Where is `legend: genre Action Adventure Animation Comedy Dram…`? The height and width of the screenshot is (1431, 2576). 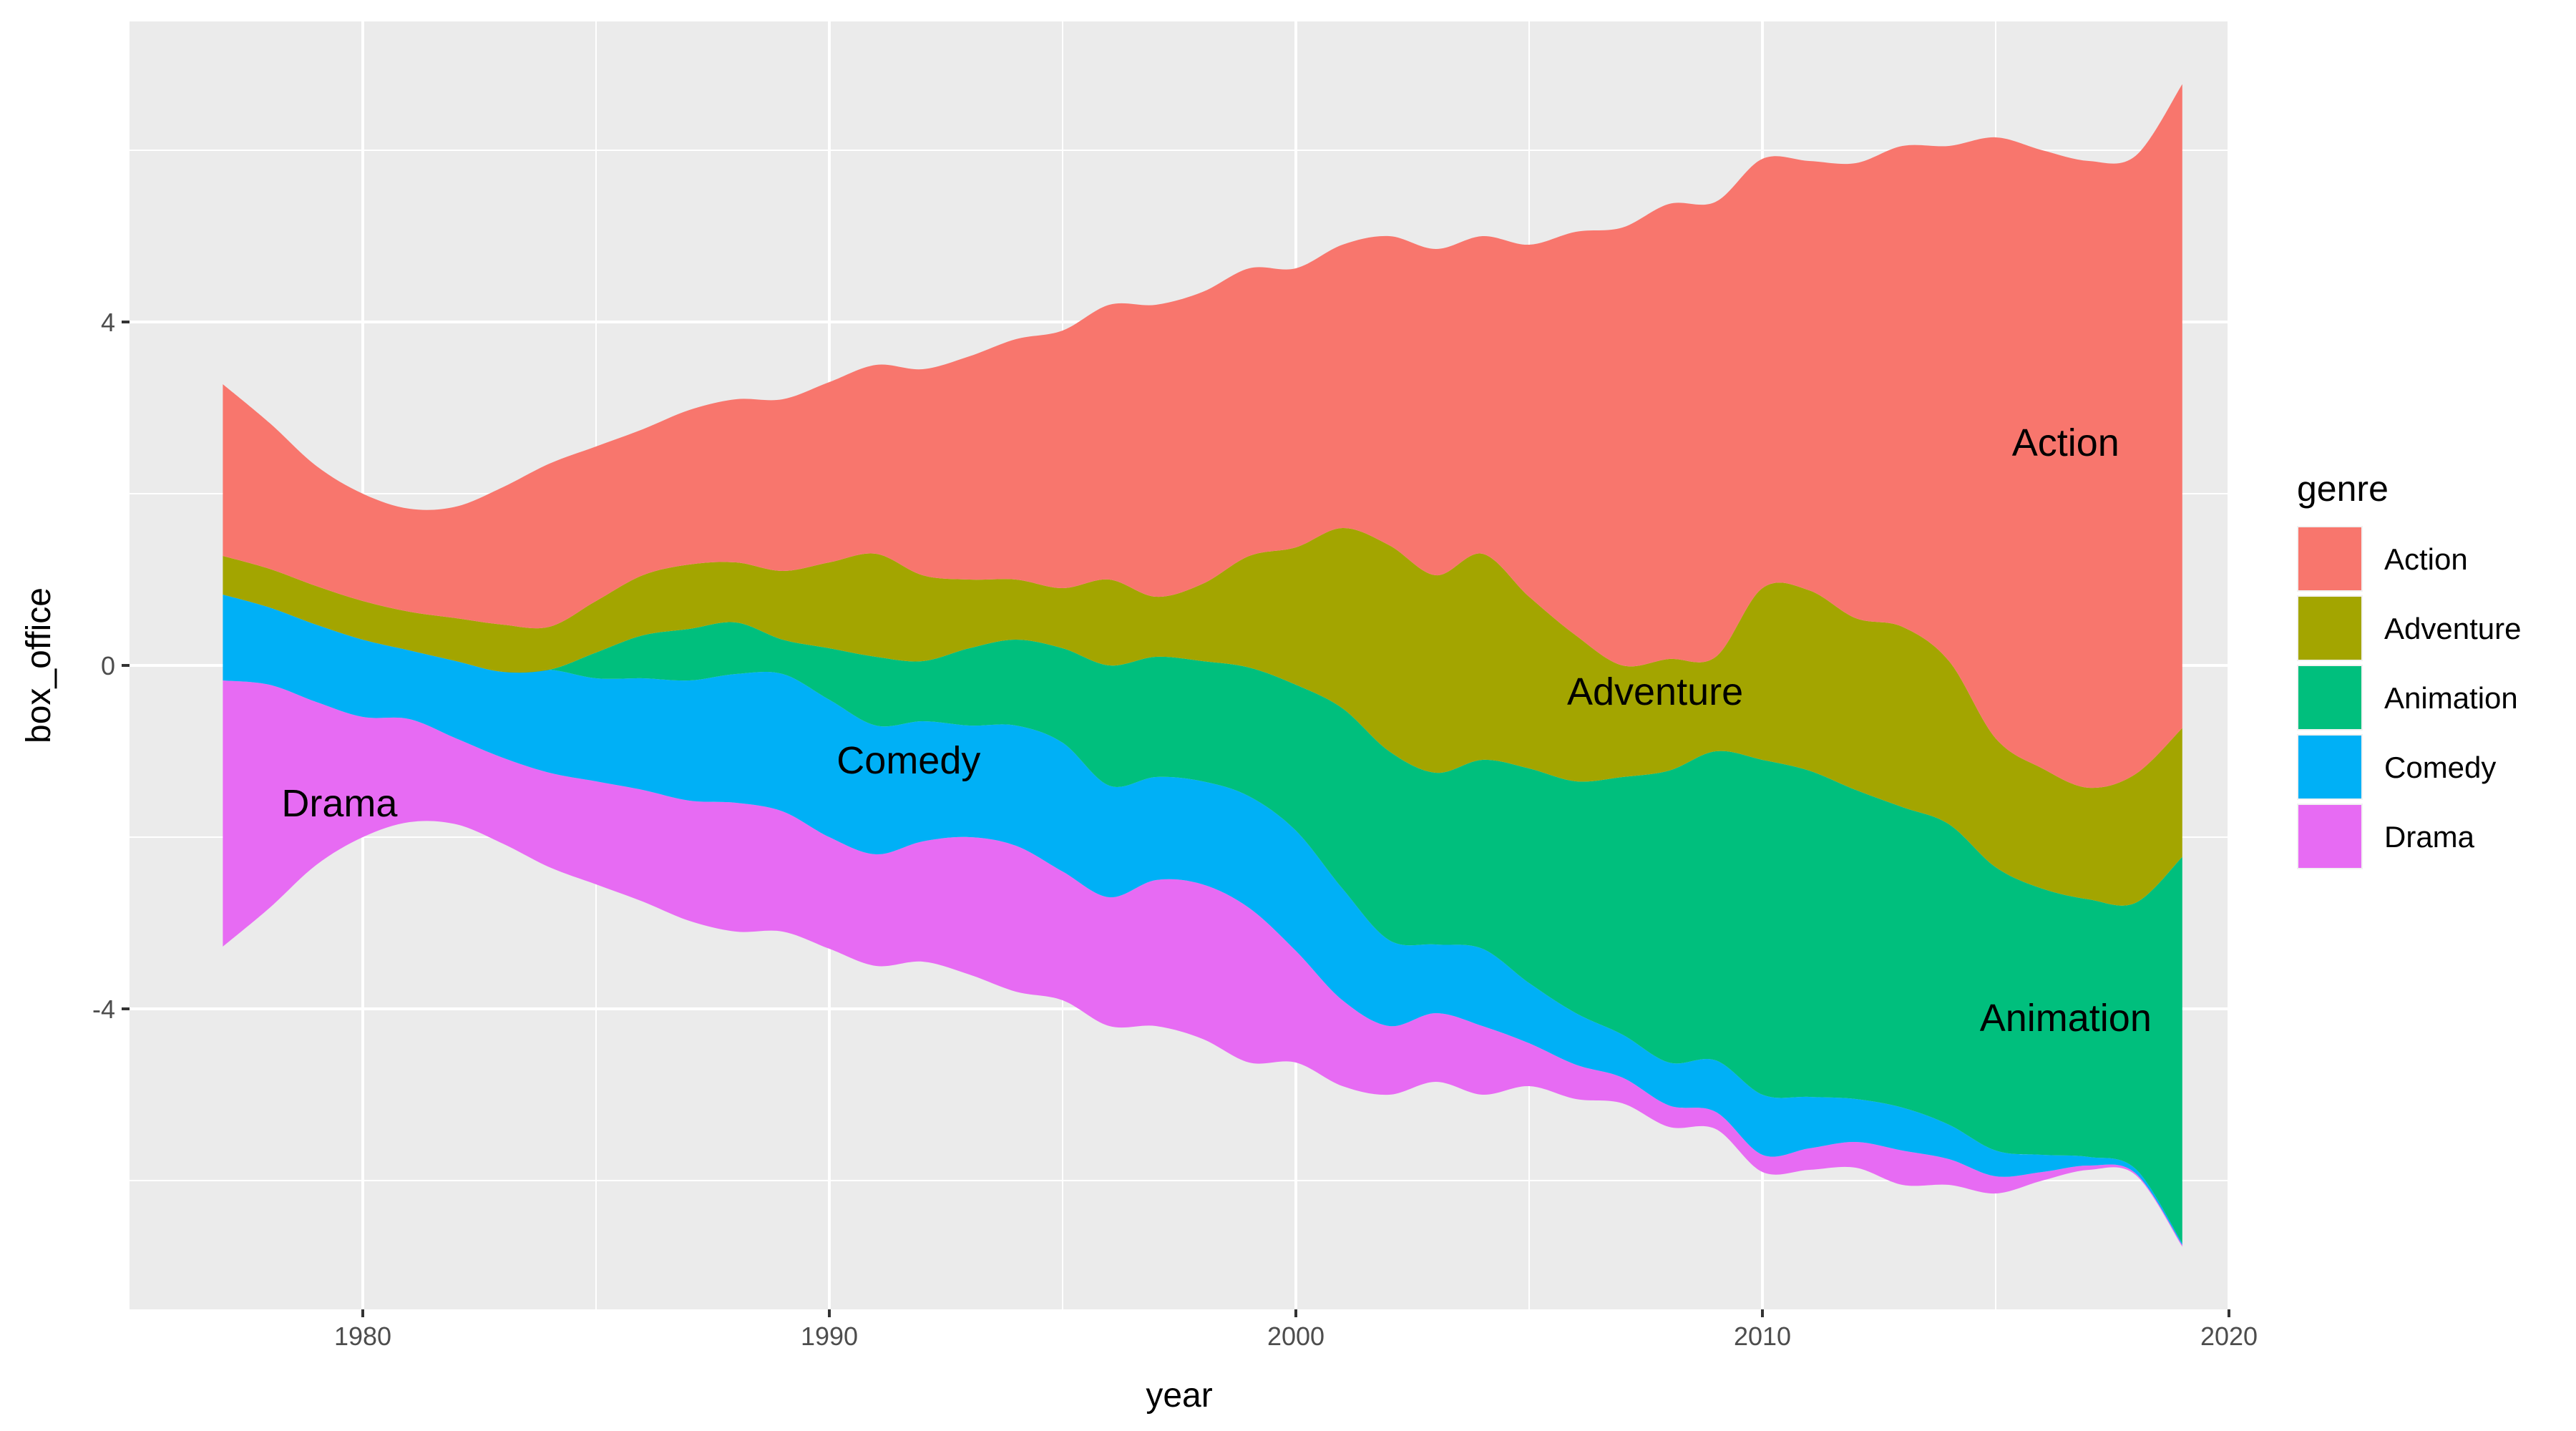
legend: genre Action Adventure Animation Comedy Dram… is located at coordinates (2409, 669).